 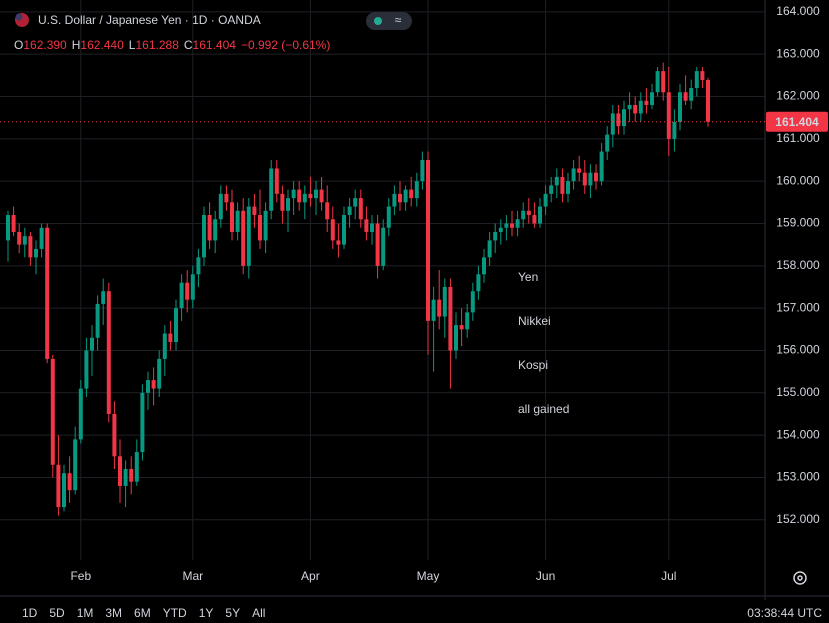 I want to click on price-change: −0.992 (−0.61%), so click(x=285, y=45).